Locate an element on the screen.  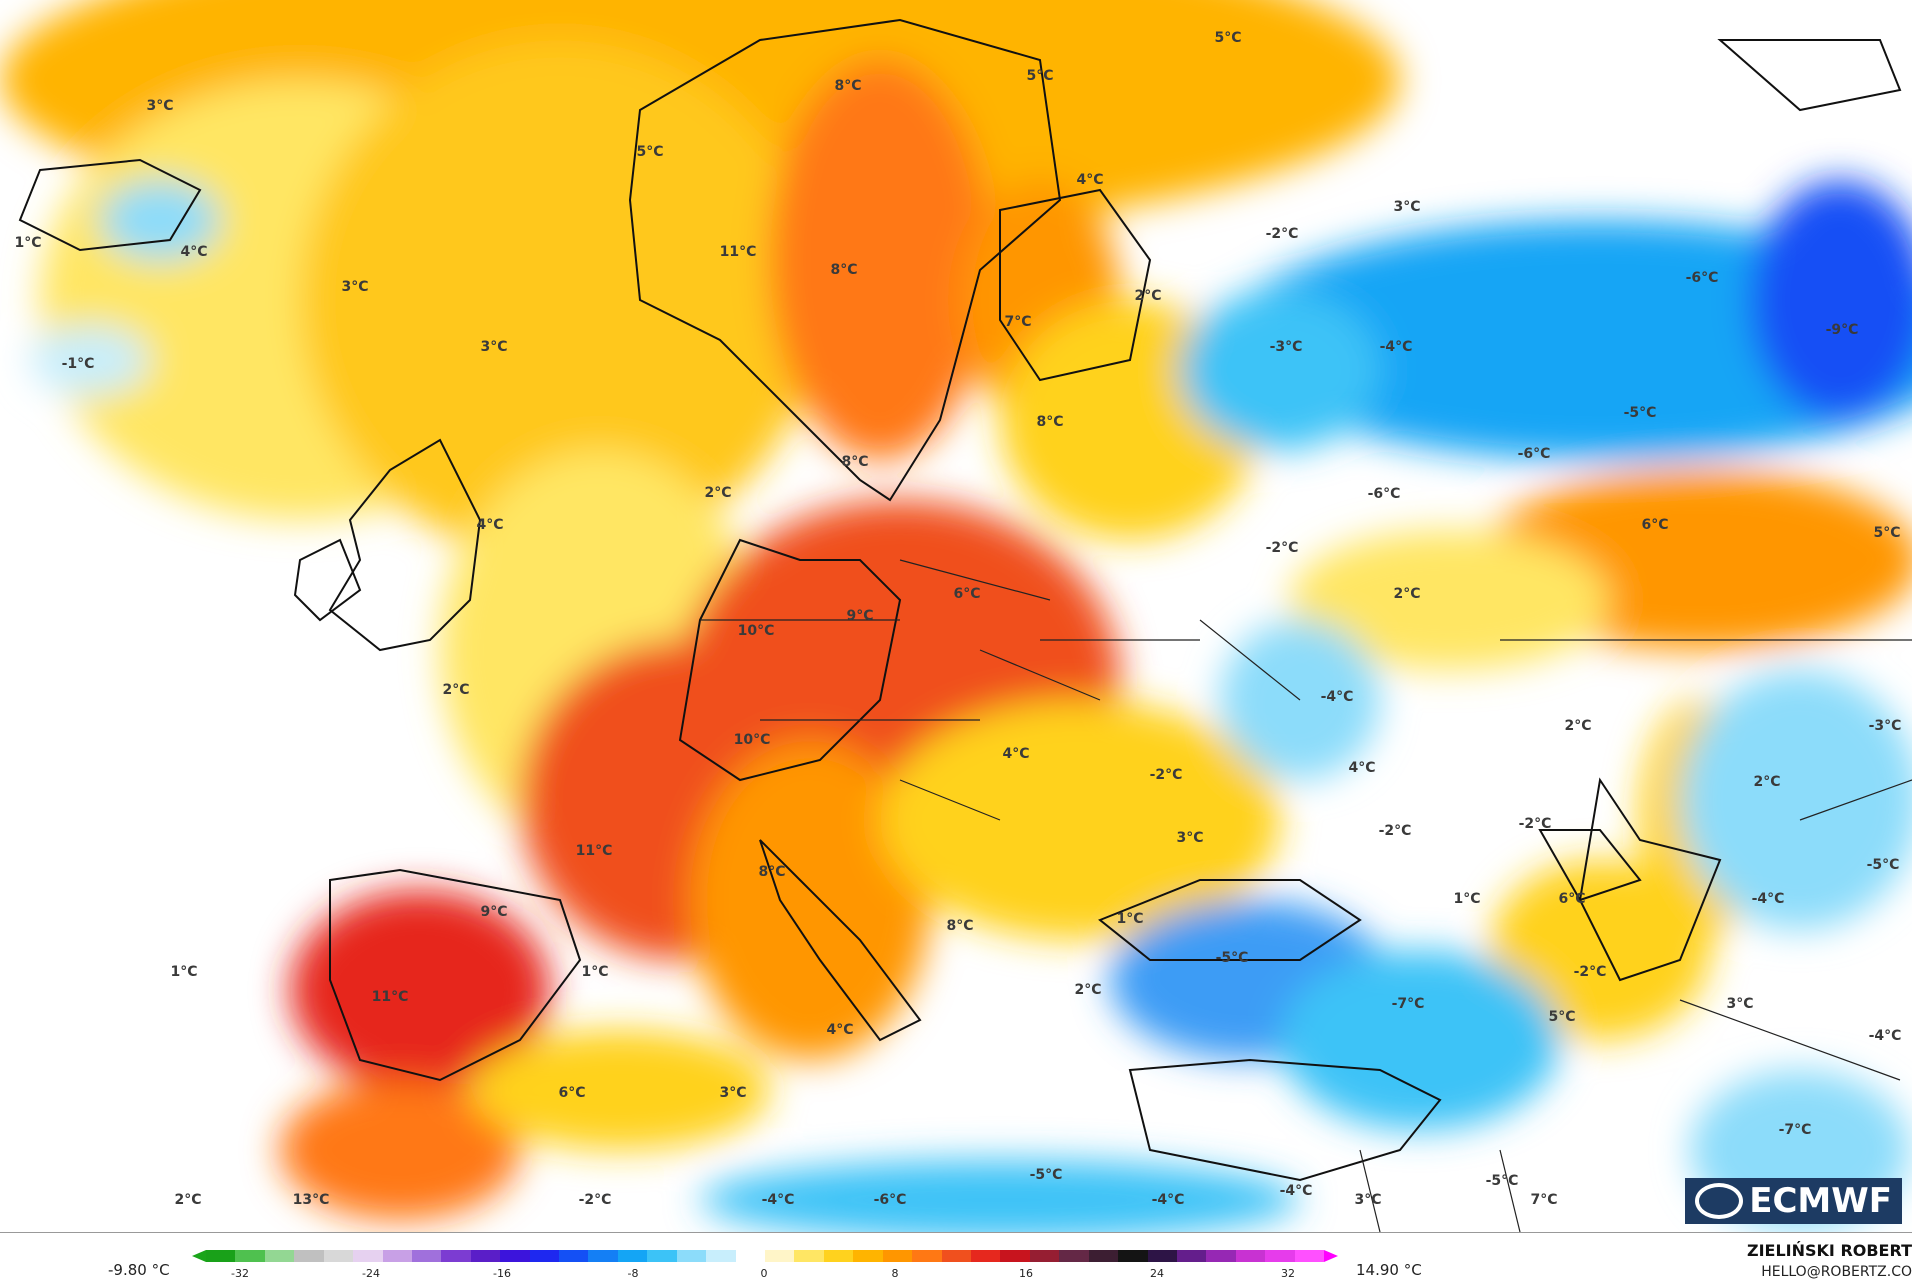
temperature-label: -1°C is located at coordinates (78, 364).